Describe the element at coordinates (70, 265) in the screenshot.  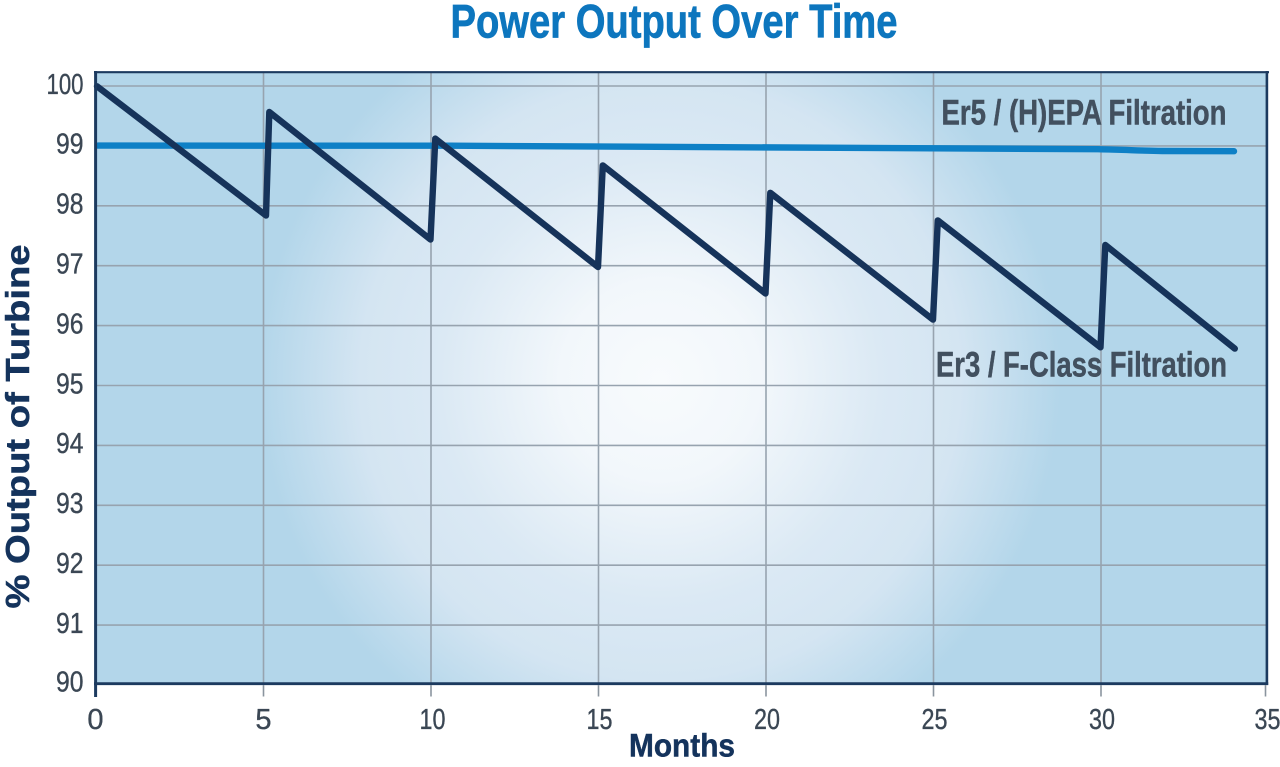
I see `svg-text: 97` at that location.